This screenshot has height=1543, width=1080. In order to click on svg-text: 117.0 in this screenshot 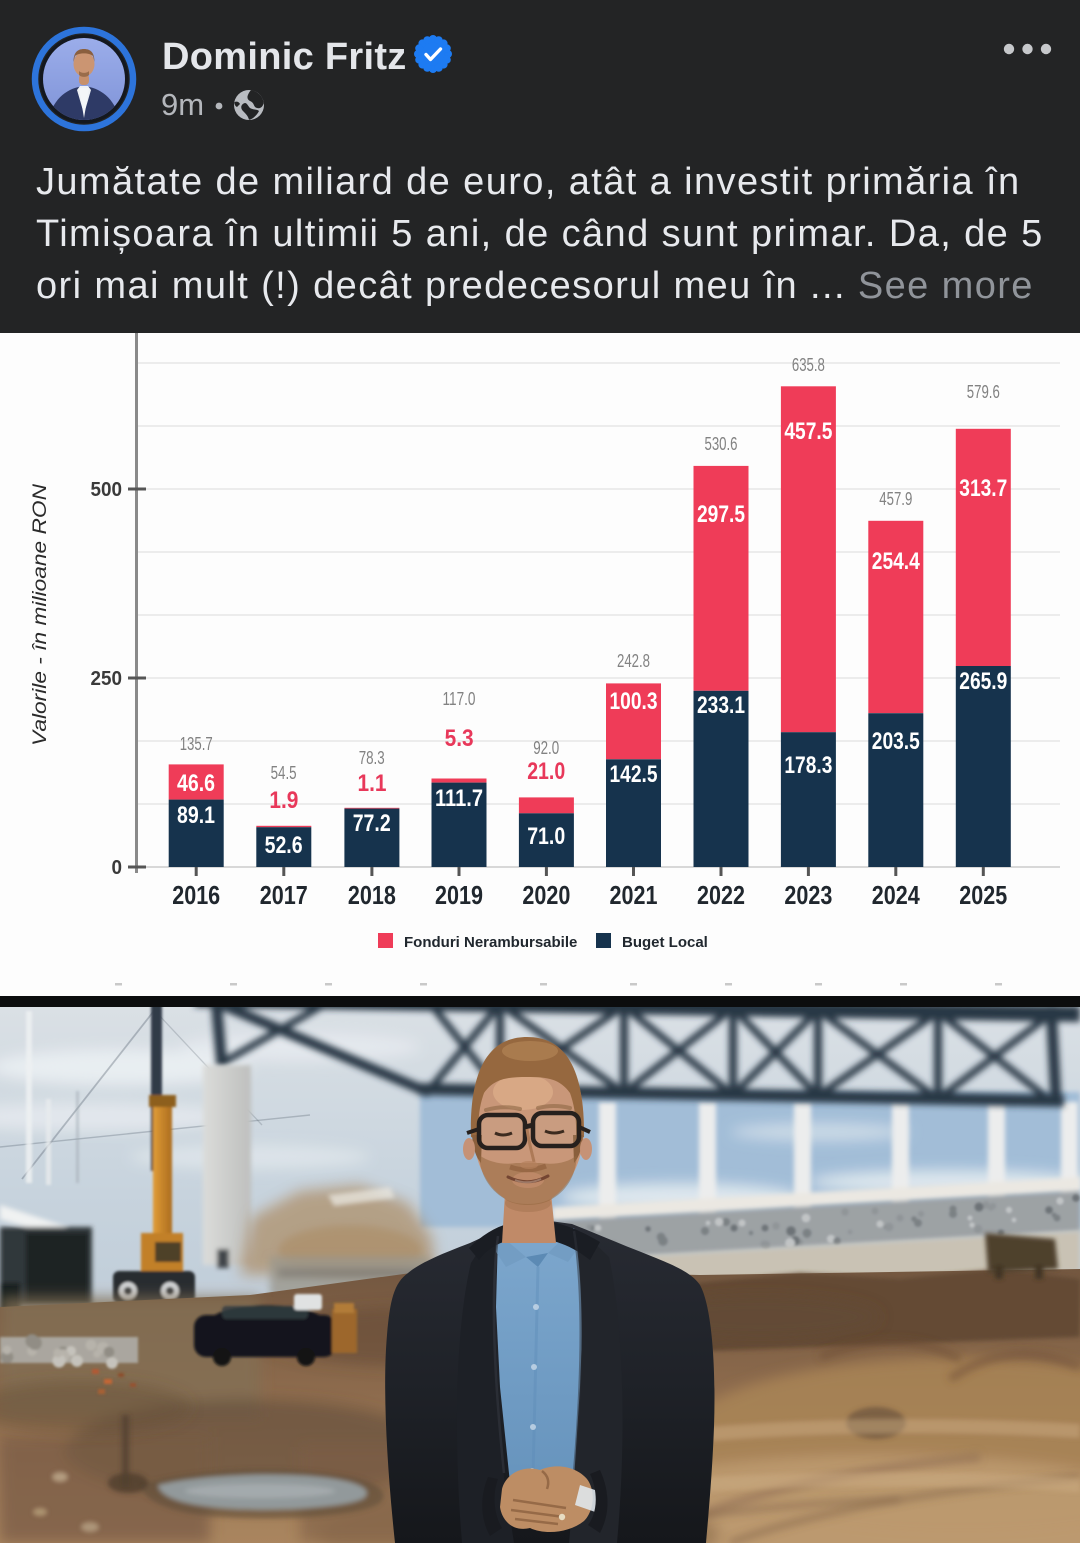, I will do `click(459, 699)`.